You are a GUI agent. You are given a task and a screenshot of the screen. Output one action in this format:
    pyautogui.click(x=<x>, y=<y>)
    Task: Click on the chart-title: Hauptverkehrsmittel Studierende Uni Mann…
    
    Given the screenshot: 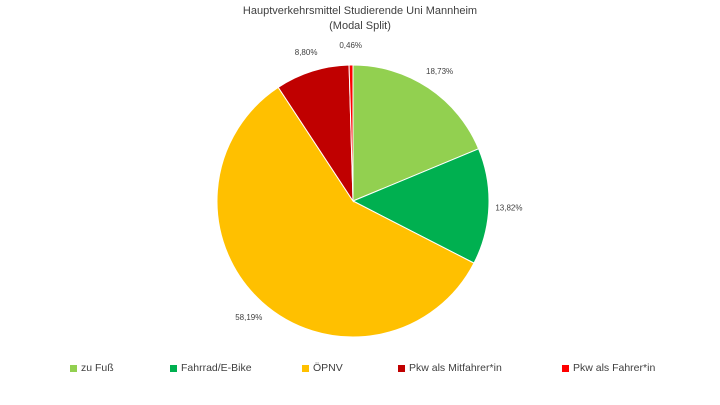 What is the action you would take?
    pyautogui.click(x=360, y=19)
    